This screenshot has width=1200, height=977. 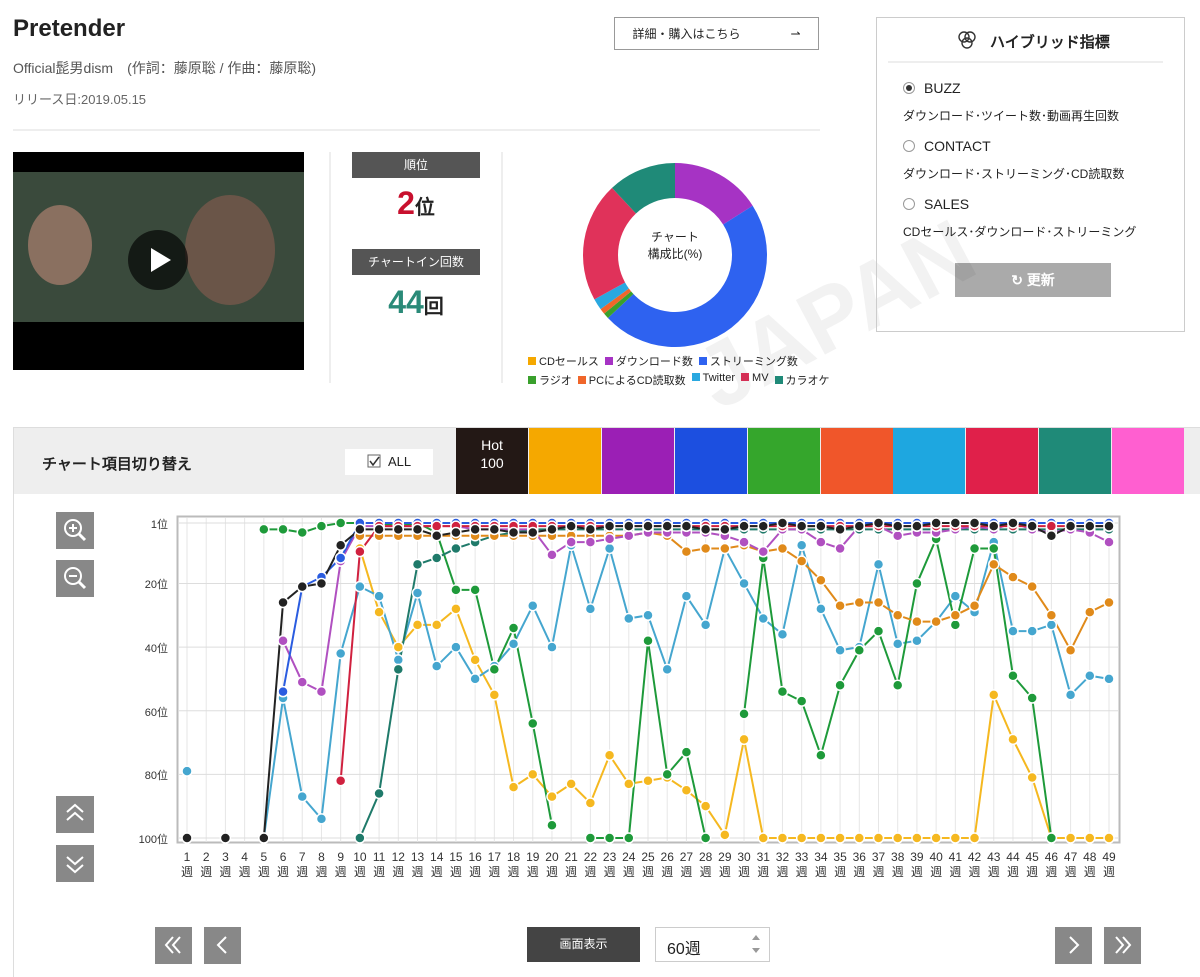 What do you see at coordinates (492, 461) in the screenshot?
I see `tab: Hot 100` at bounding box center [492, 461].